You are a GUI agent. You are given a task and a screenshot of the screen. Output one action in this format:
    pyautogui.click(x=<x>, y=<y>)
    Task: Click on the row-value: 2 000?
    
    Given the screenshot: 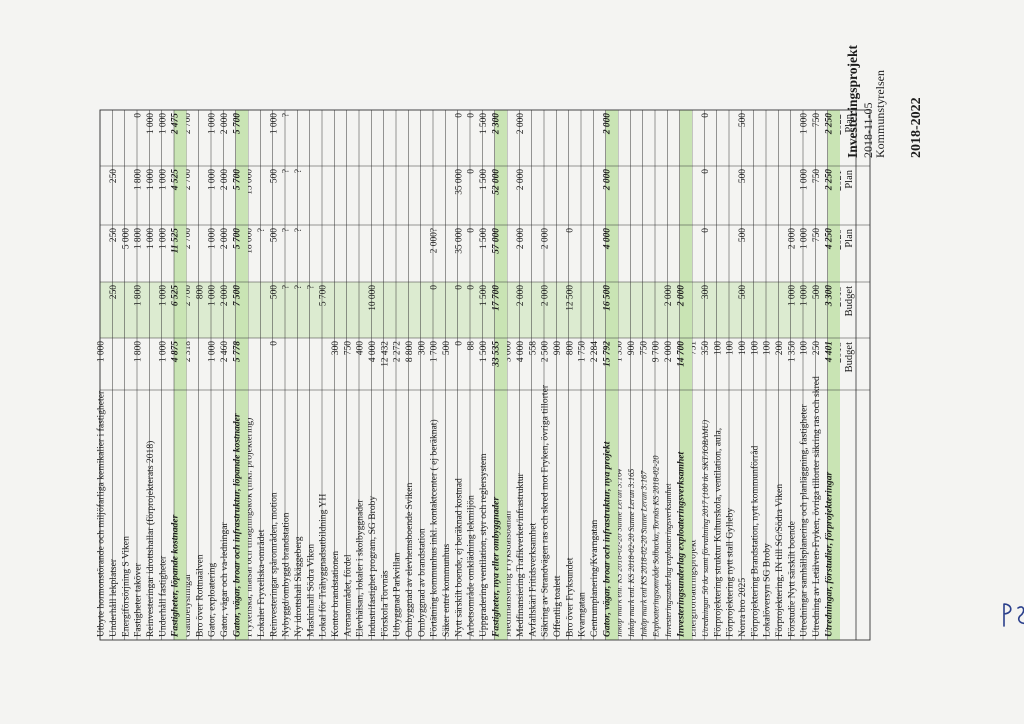 What is the action you would take?
    pyautogui.click(x=435, y=240)
    